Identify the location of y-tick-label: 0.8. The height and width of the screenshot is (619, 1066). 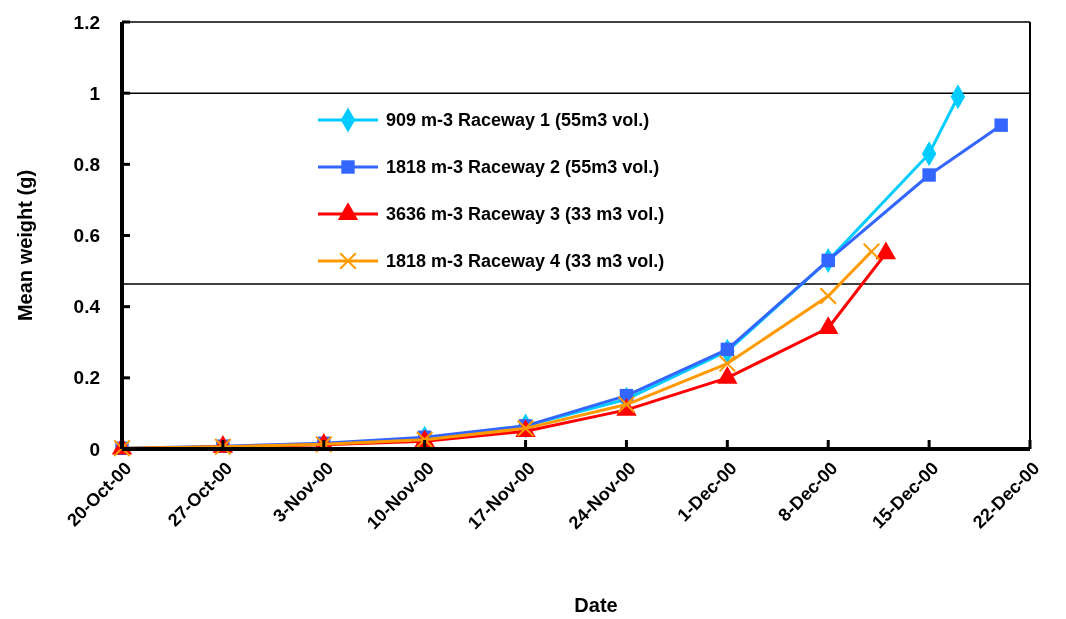
(86, 164).